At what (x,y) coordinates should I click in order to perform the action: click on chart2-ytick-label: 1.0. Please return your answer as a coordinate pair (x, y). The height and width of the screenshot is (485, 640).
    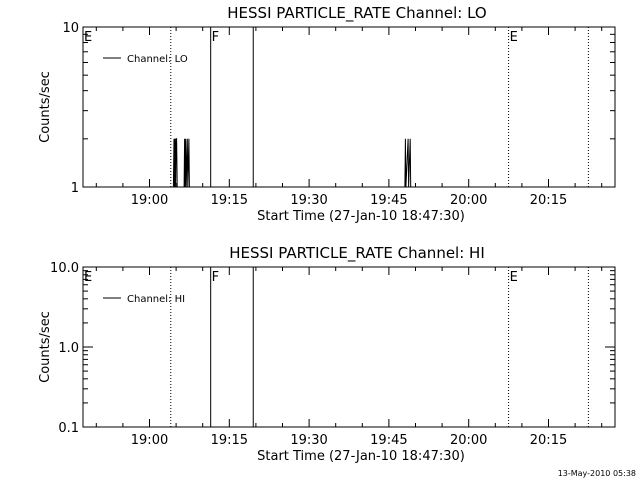
    Looking at the image, I should click on (68, 348).